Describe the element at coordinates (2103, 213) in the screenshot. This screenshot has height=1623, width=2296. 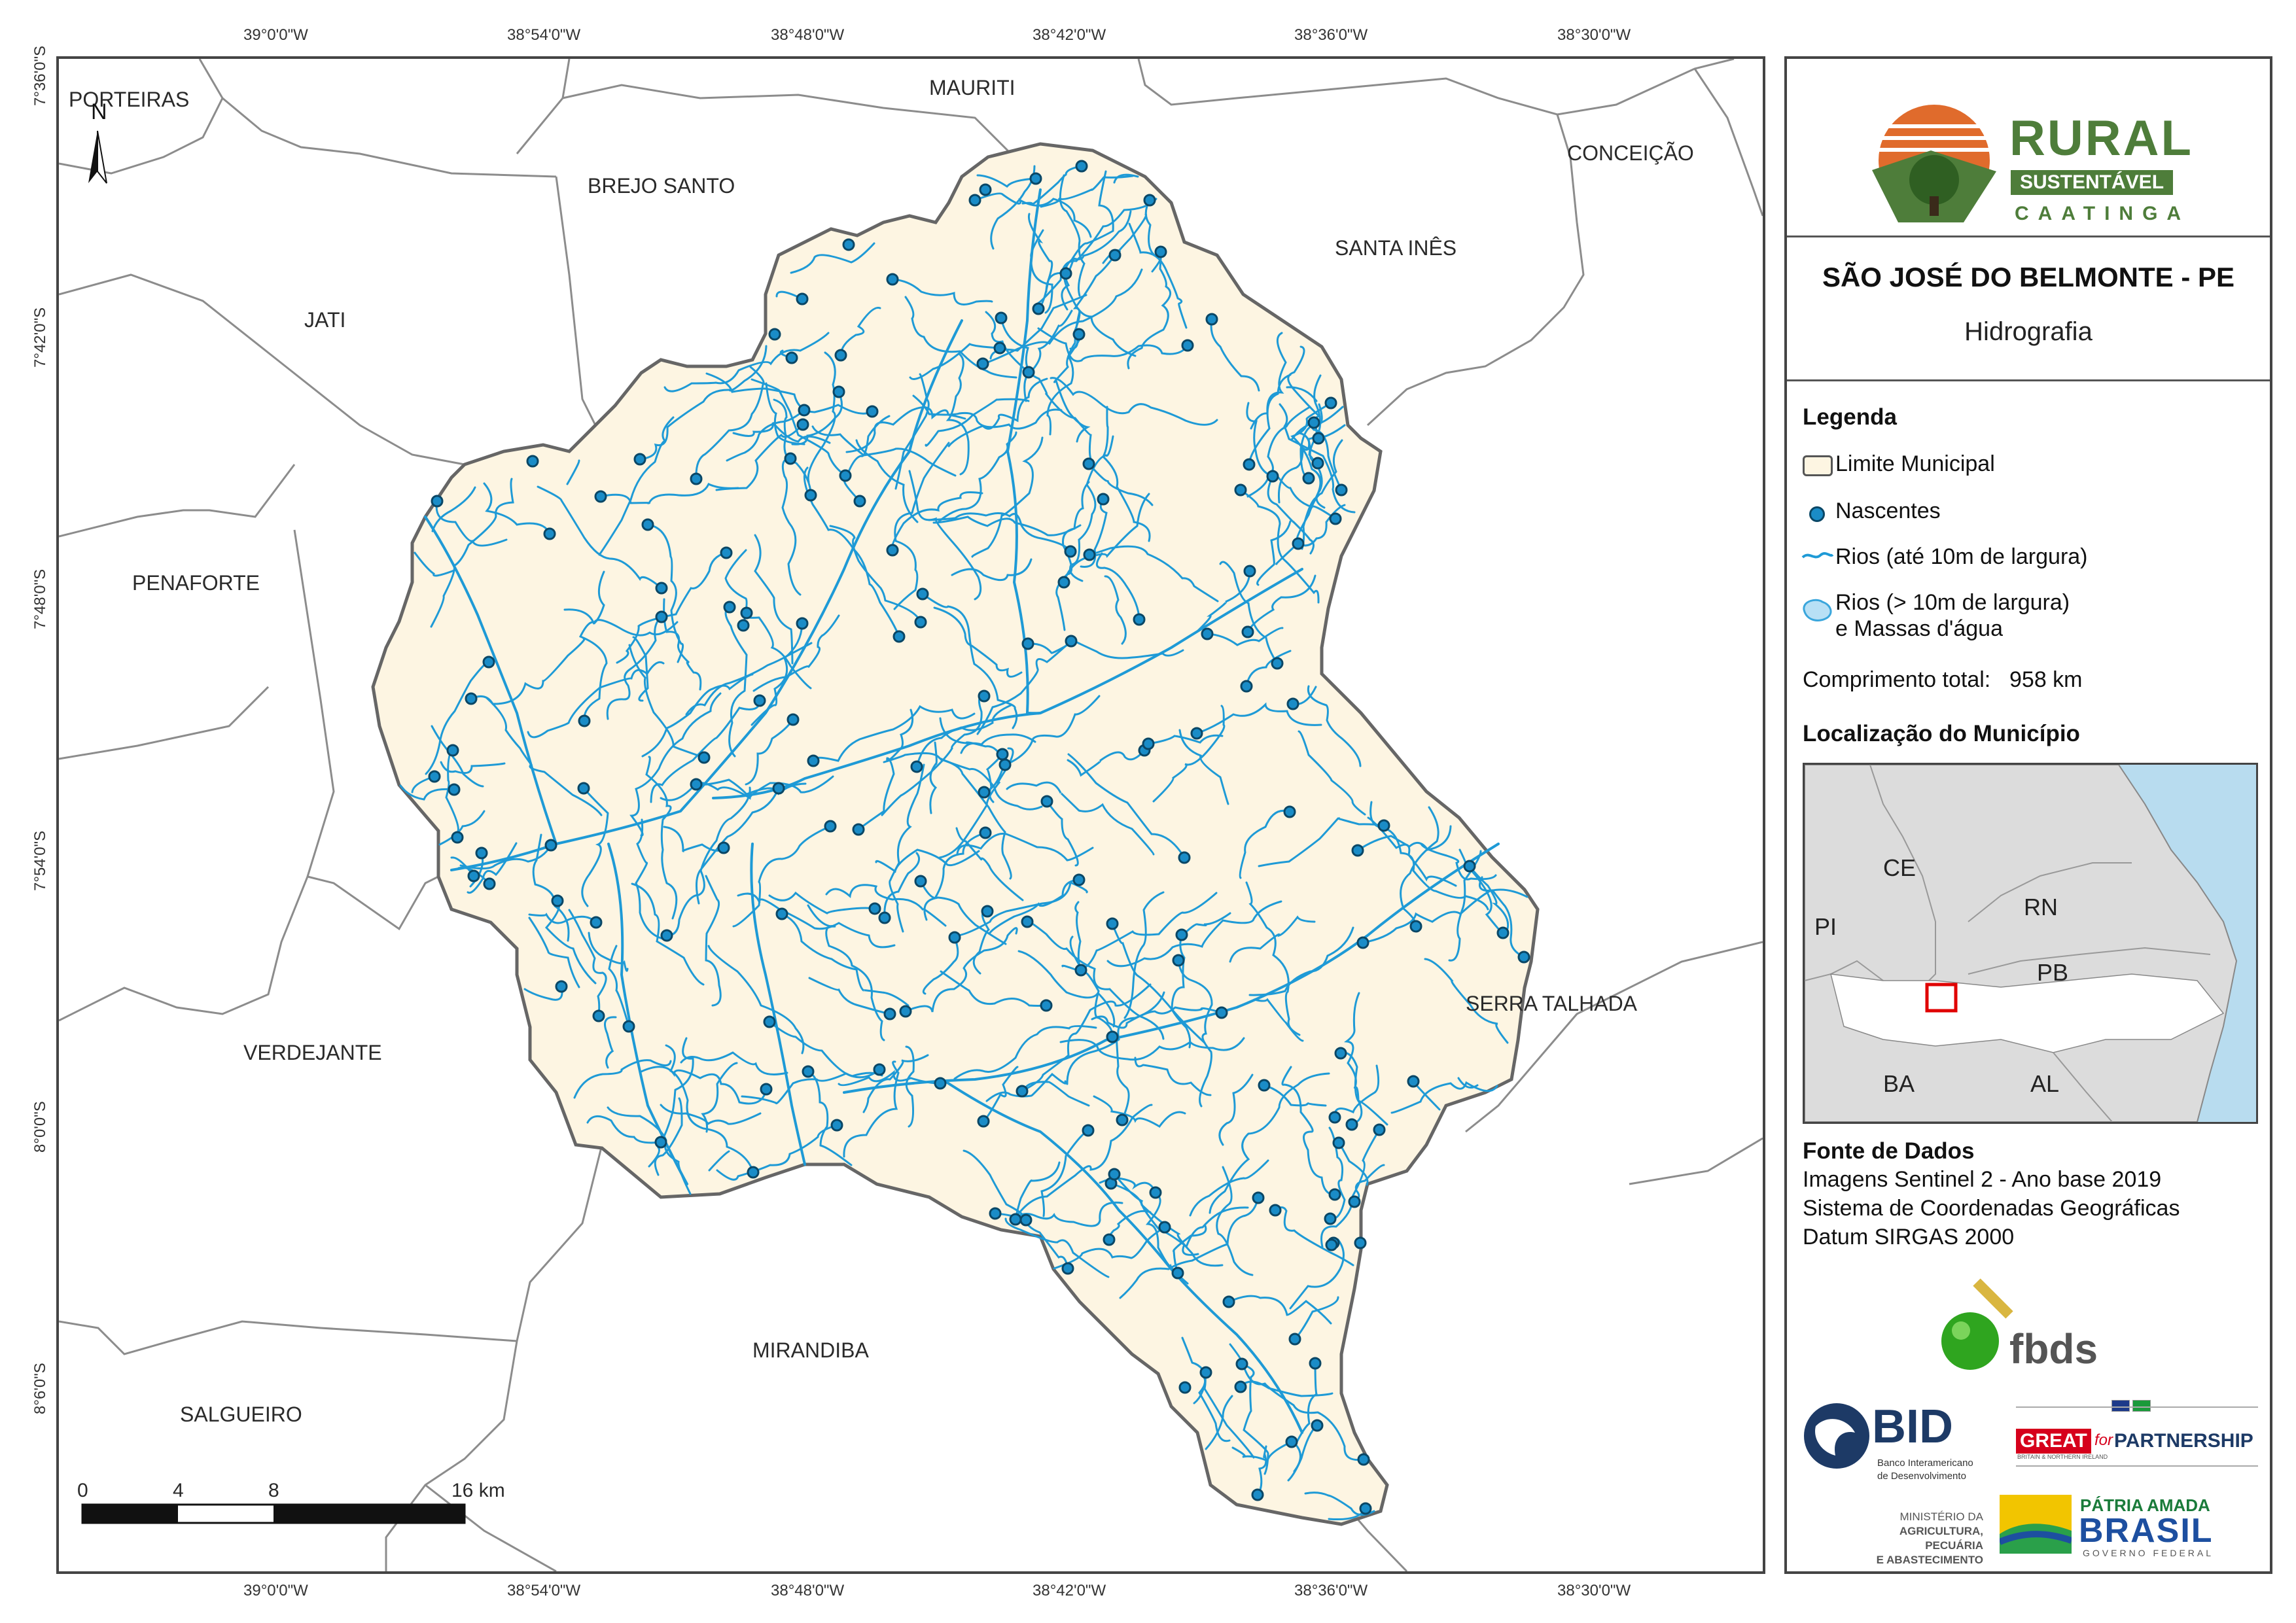
I see `logo-caatinga-text: CAATINGA` at that location.